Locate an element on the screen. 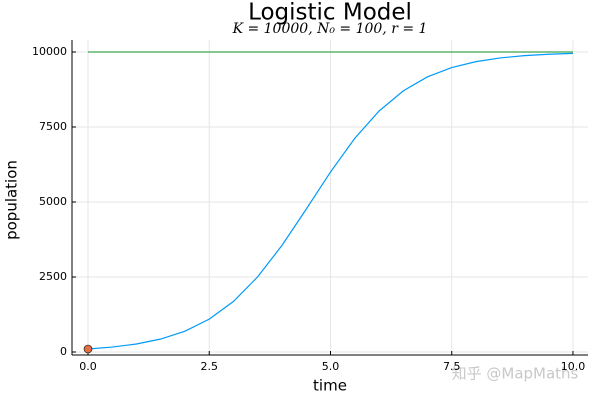 Image resolution: width=600 pixels, height=400 pixels. chart-subtitle: K = 10000, N₀ = 100, r = 1 is located at coordinates (330, 29).